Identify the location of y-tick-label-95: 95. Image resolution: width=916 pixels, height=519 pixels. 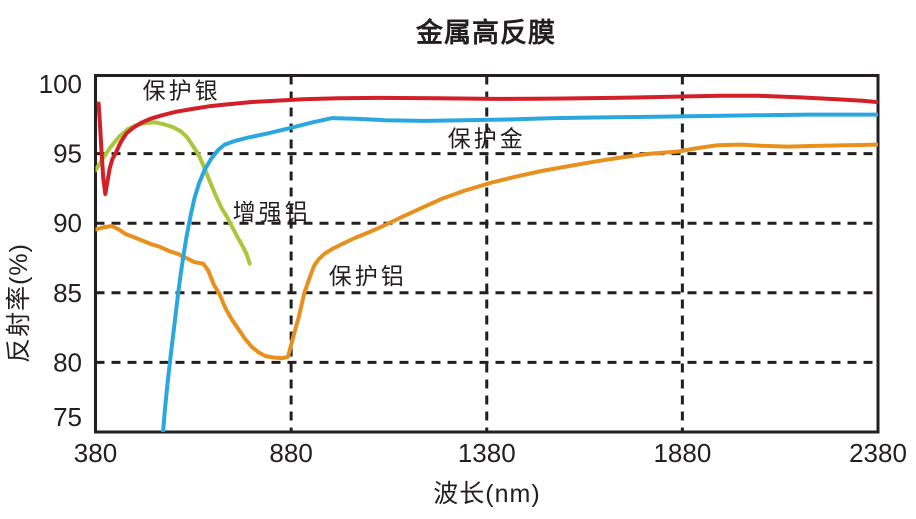
(67, 154).